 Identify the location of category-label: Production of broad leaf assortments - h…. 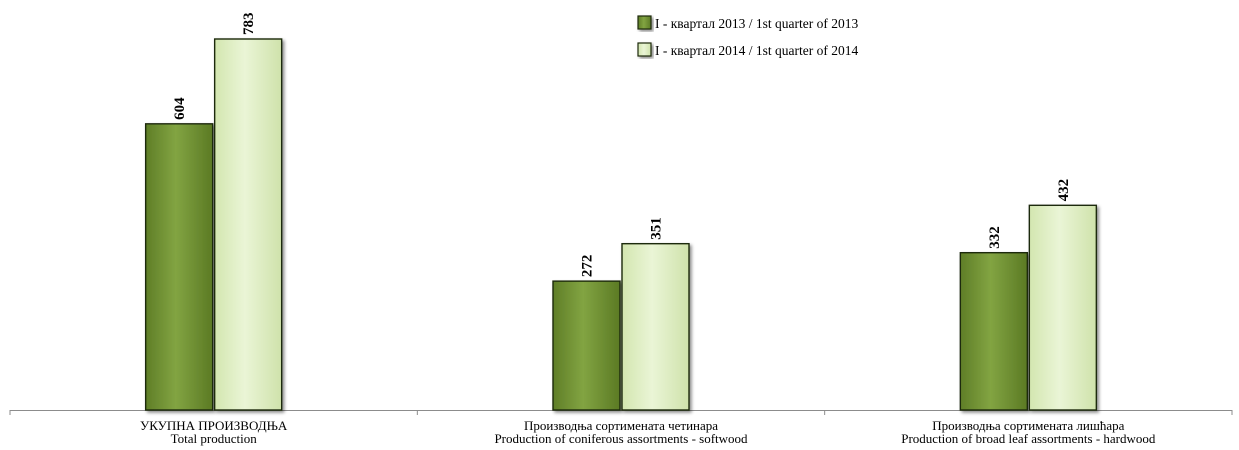
(1028, 438).